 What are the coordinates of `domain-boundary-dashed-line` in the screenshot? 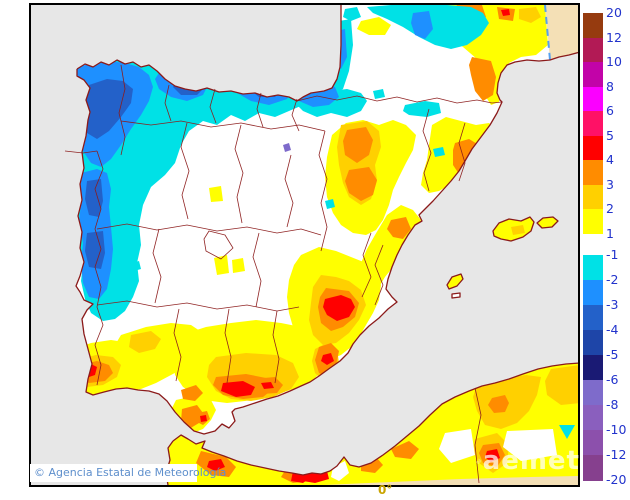 It's located at (547, 33).